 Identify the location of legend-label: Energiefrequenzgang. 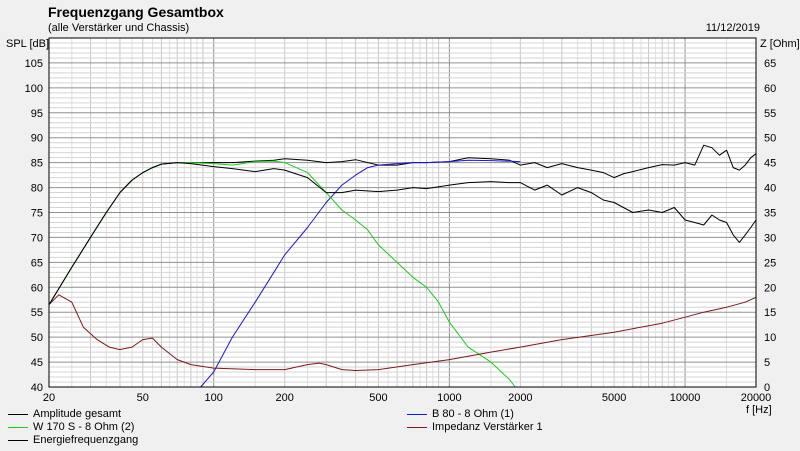
(86, 440).